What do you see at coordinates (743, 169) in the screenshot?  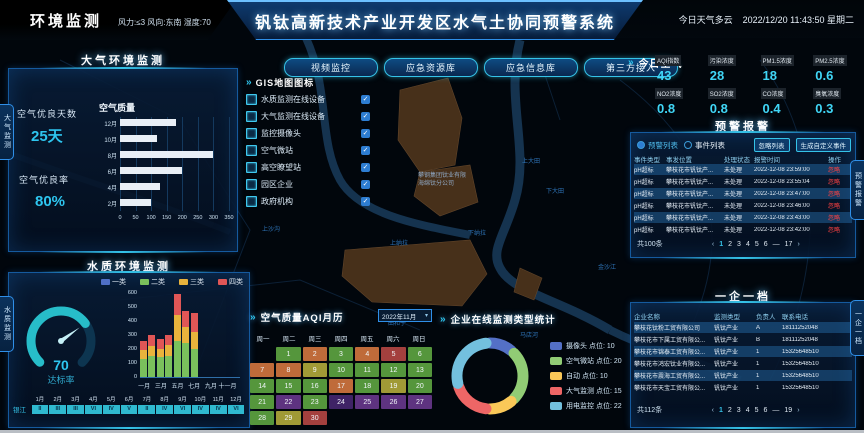 I see `table-row: pH超标 攀枝花市钒钛产... 未处理 2022-12-08 23:59:00 忽略` at bounding box center [743, 169].